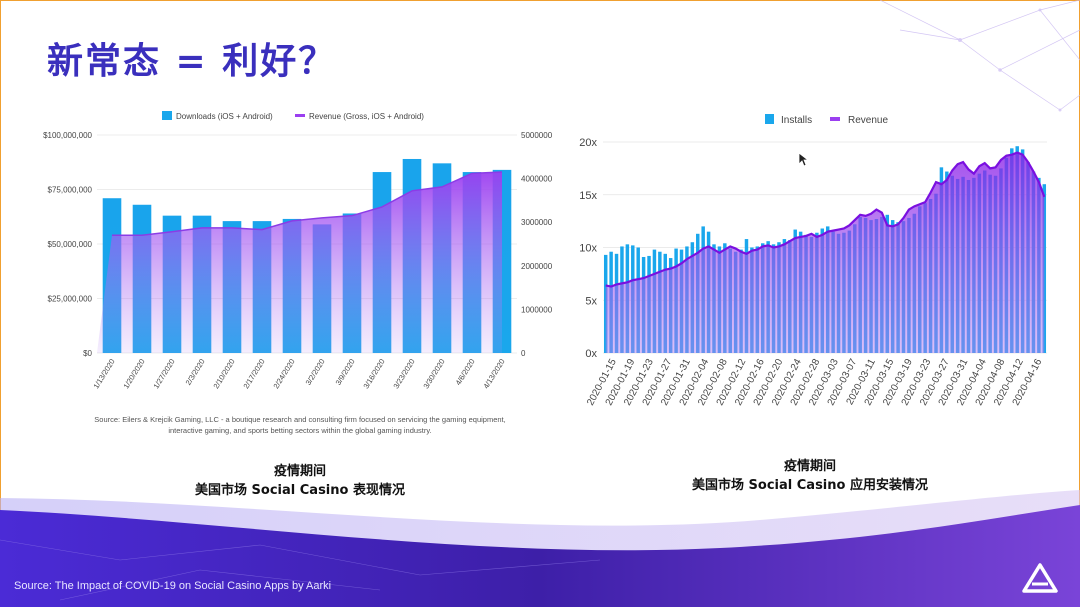  Describe the element at coordinates (465, 372) in the screenshot. I see `x-tick-label: 4/6/2020` at that location.